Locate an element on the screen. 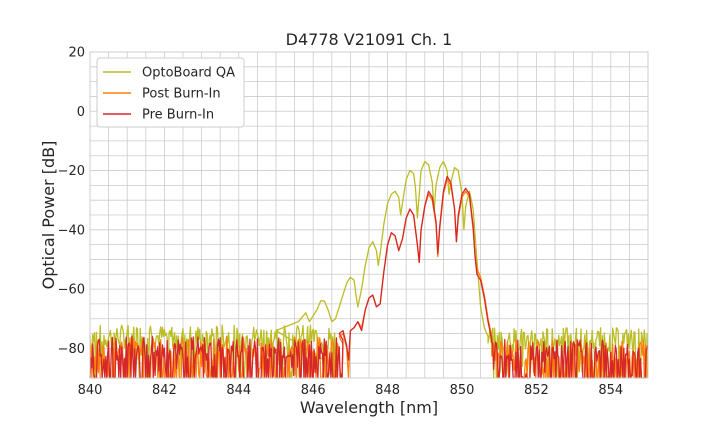 The image size is (720, 437). y-tick-label: −80 is located at coordinates (71, 349).